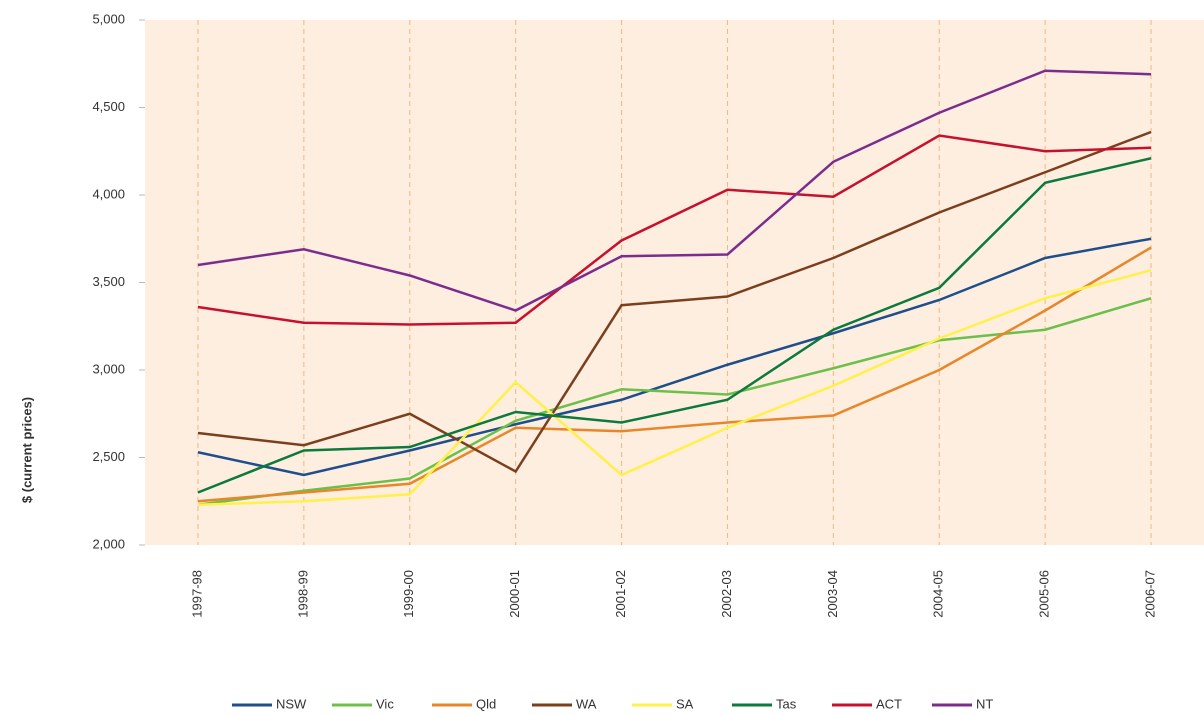 The image size is (1204, 715). I want to click on legend-label: WA, so click(586, 703).